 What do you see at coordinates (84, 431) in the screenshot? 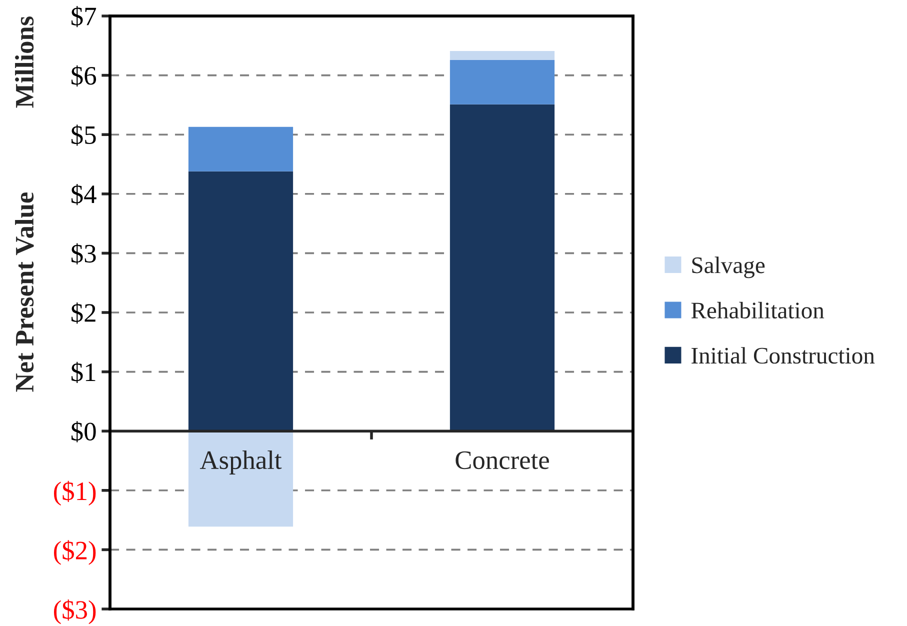
I see `y-tick-label: $0` at bounding box center [84, 431].